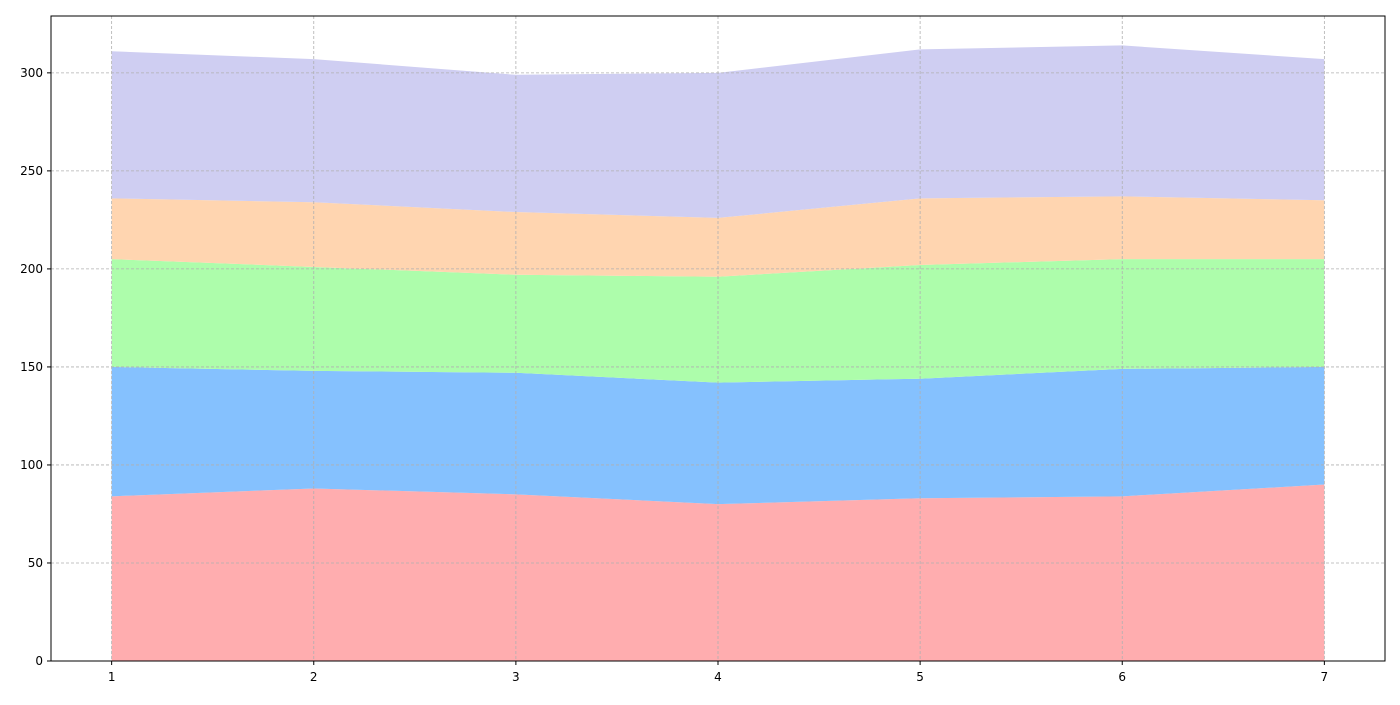 The image size is (1400, 705). Describe the element at coordinates (39, 661) in the screenshot. I see `y-tick-label: 0` at that location.